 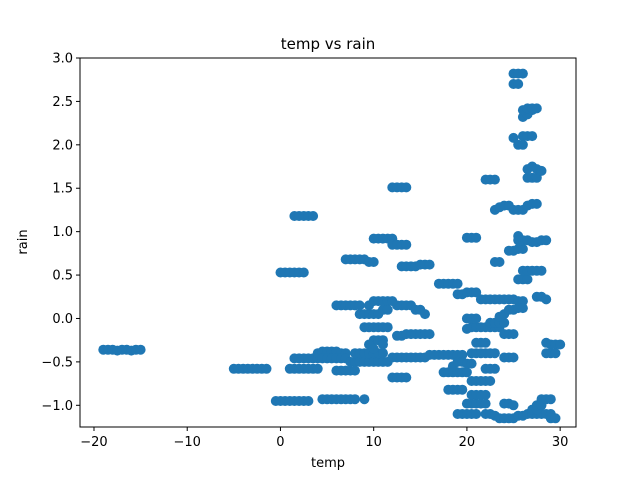 I want to click on x-tick-label: −20, so click(x=93, y=442).